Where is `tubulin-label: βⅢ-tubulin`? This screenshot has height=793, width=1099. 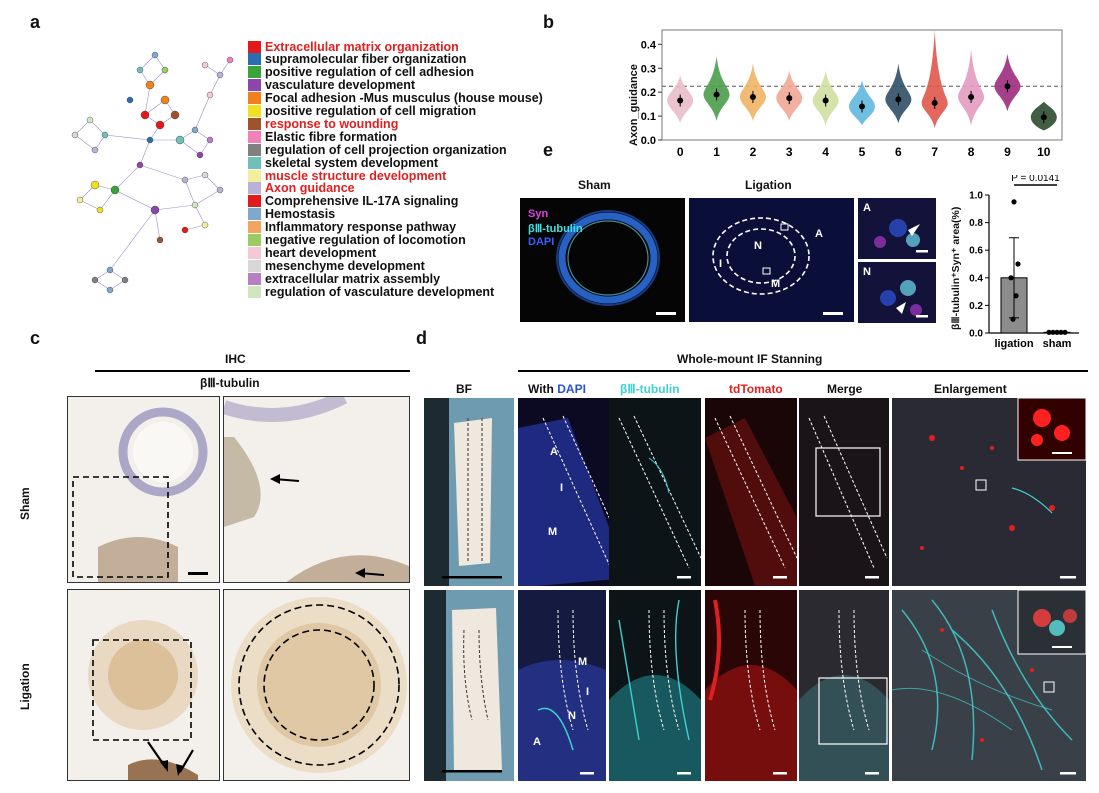 tubulin-label: βⅢ-tubulin is located at coordinates (555, 229).